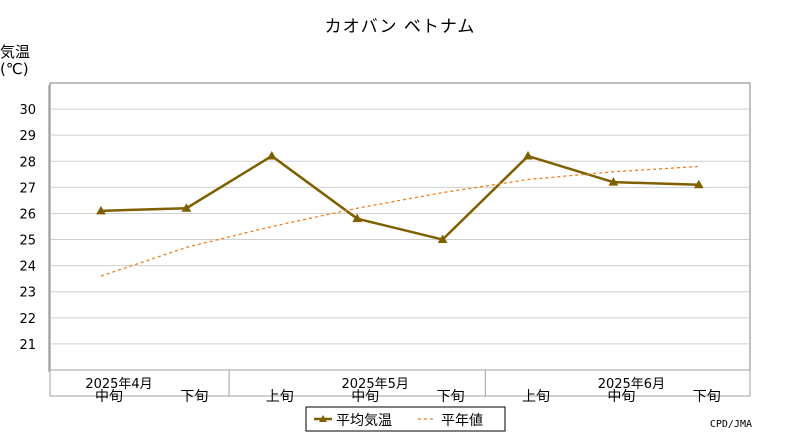 The width and height of the screenshot is (800, 440). Describe the element at coordinates (27, 345) in the screenshot. I see `y-tick-label: 21` at that location.